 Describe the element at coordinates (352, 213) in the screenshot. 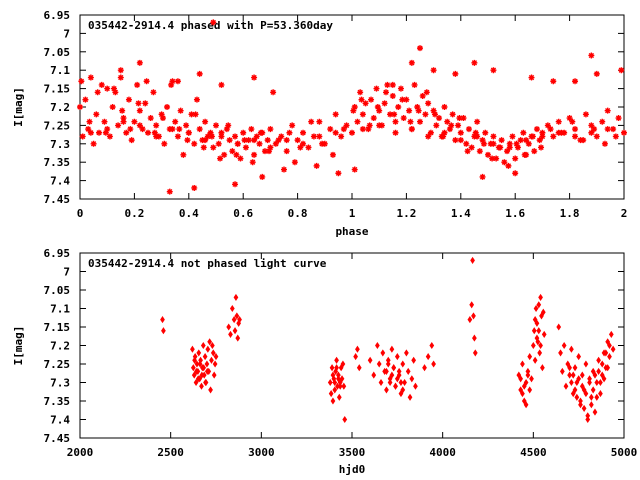

I see `x-tick-label: 1` at that location.